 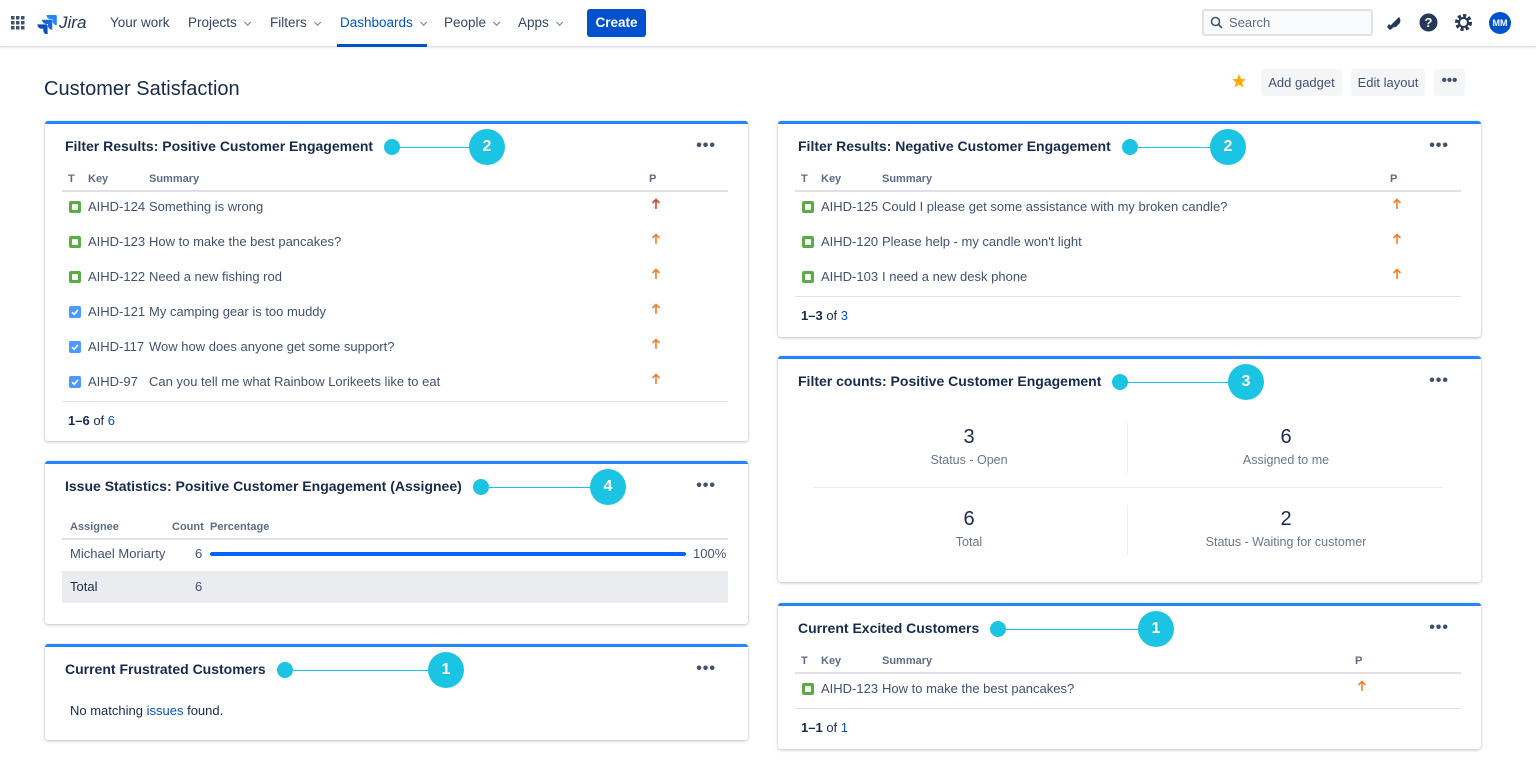 What do you see at coordinates (1388, 82) in the screenshot?
I see `header-button: Edit layout` at bounding box center [1388, 82].